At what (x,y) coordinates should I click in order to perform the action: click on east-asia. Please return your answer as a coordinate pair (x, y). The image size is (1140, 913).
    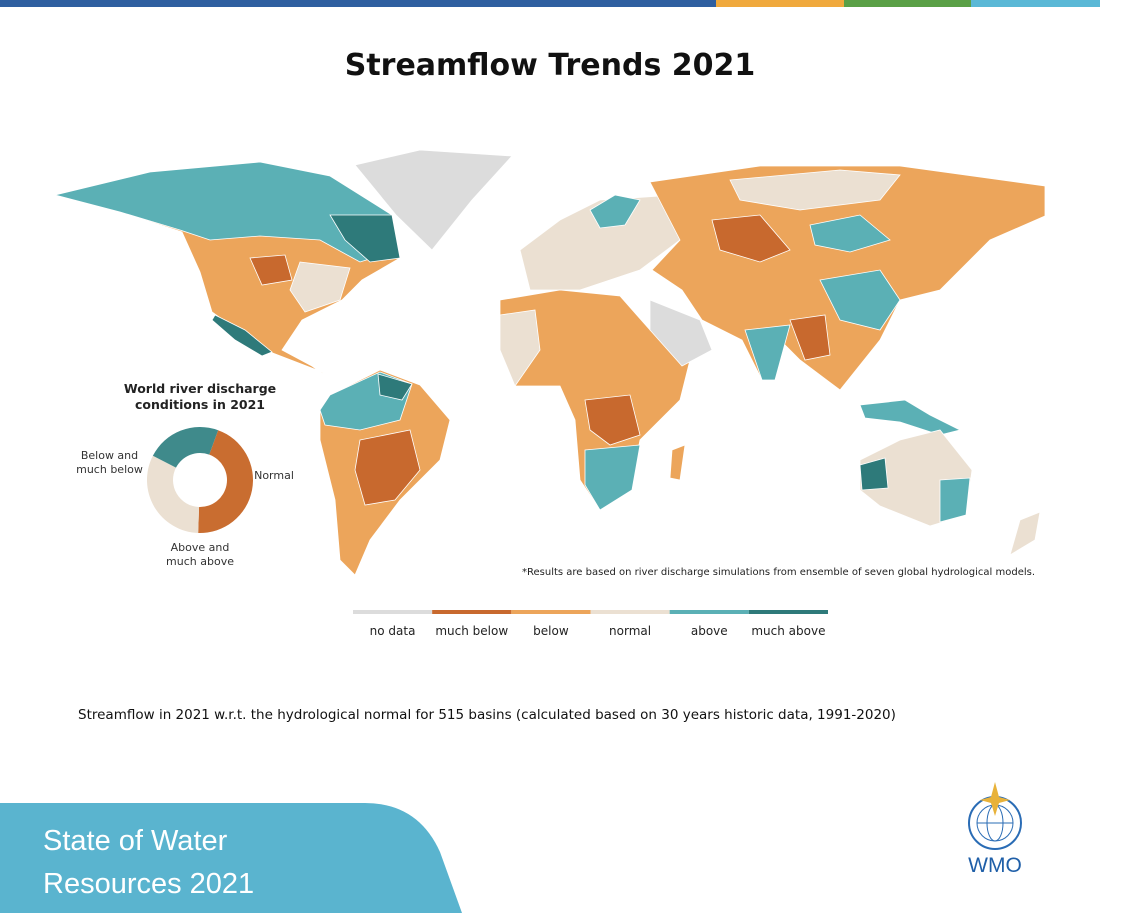
    Looking at the image, I should click on (850, 233).